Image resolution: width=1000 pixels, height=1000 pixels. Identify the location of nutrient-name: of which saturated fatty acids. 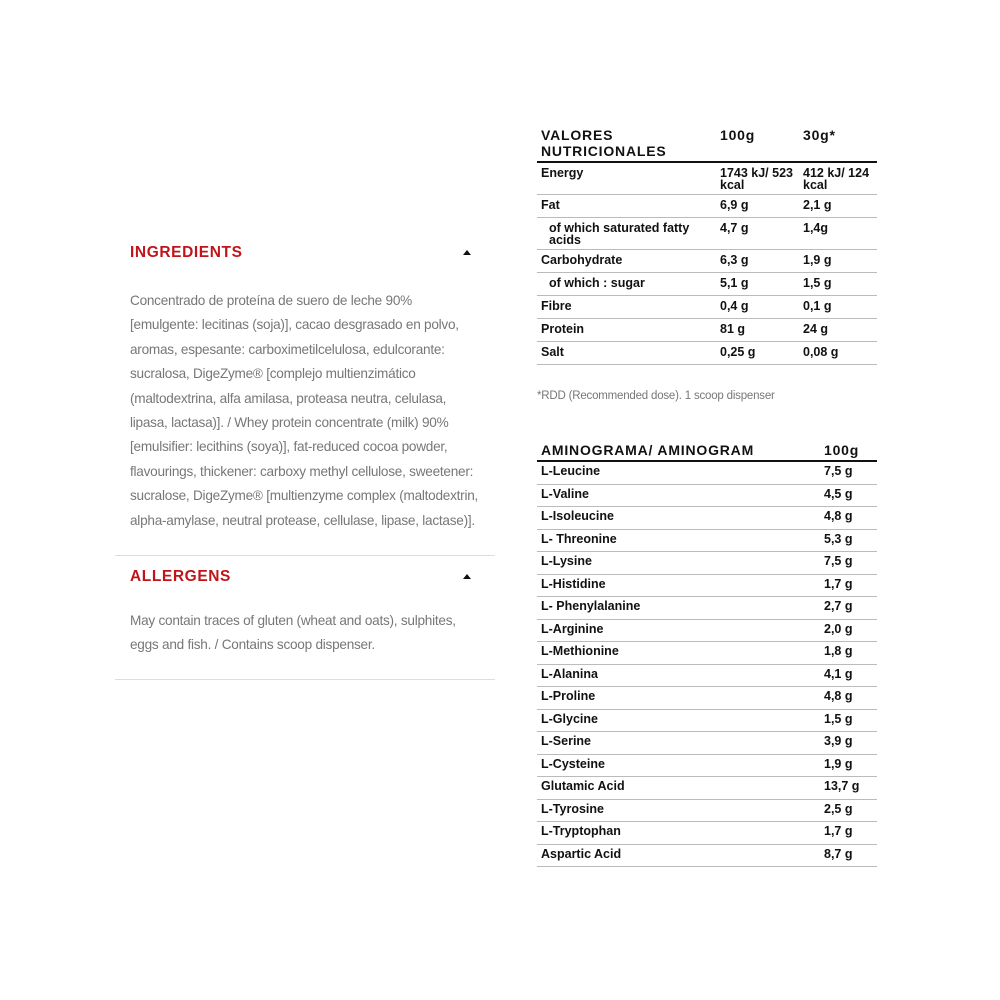
(626, 233).